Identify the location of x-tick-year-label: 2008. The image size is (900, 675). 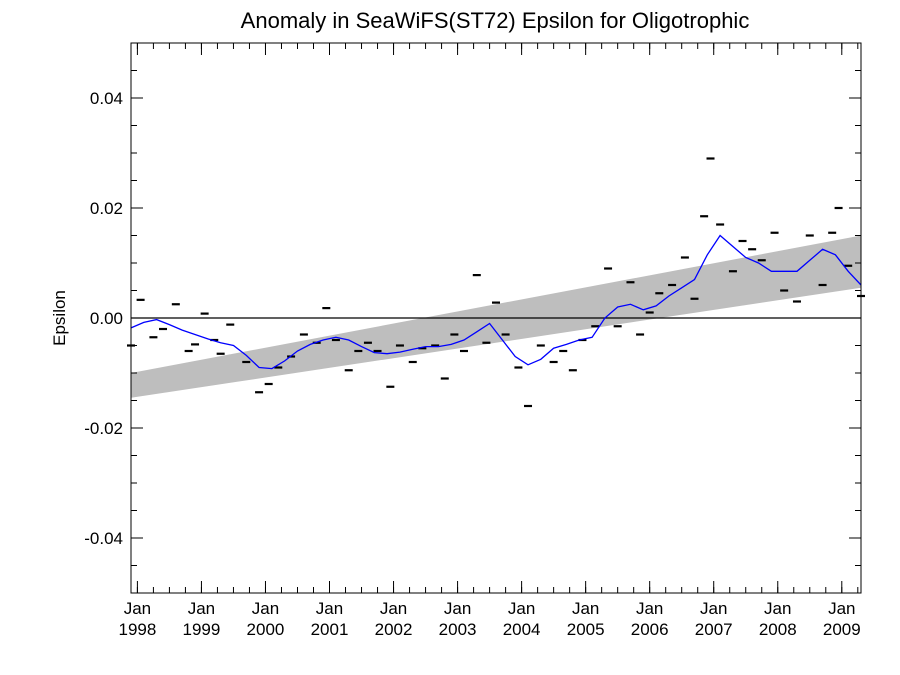
(778, 629).